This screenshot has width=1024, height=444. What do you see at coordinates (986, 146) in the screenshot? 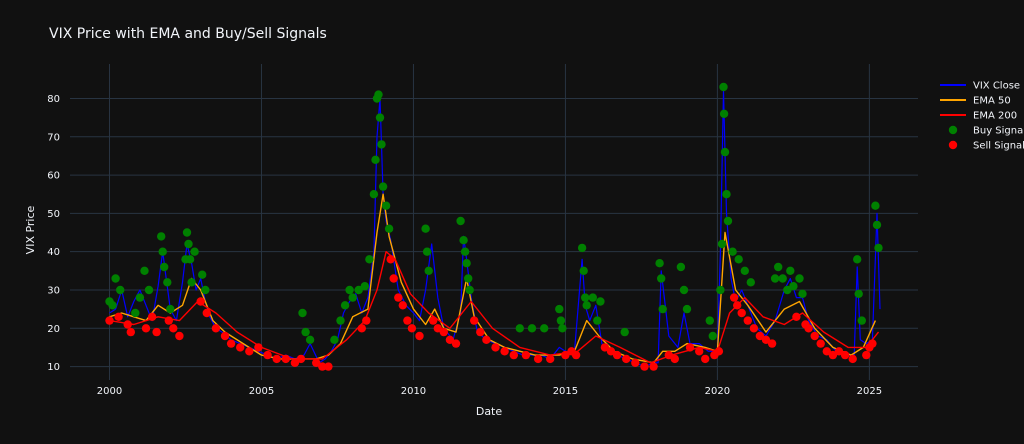
I see `legend-item-sell-signal: Sell Signal` at bounding box center [986, 146].